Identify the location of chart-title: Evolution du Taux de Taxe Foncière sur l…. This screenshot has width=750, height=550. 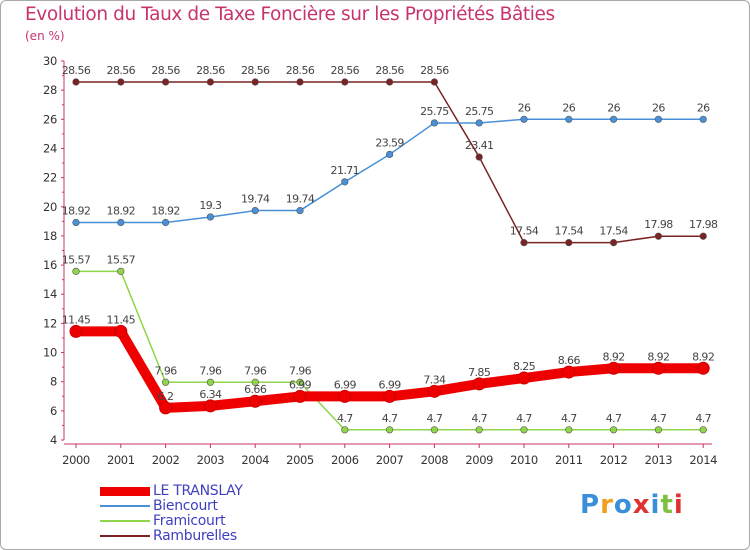
(290, 14).